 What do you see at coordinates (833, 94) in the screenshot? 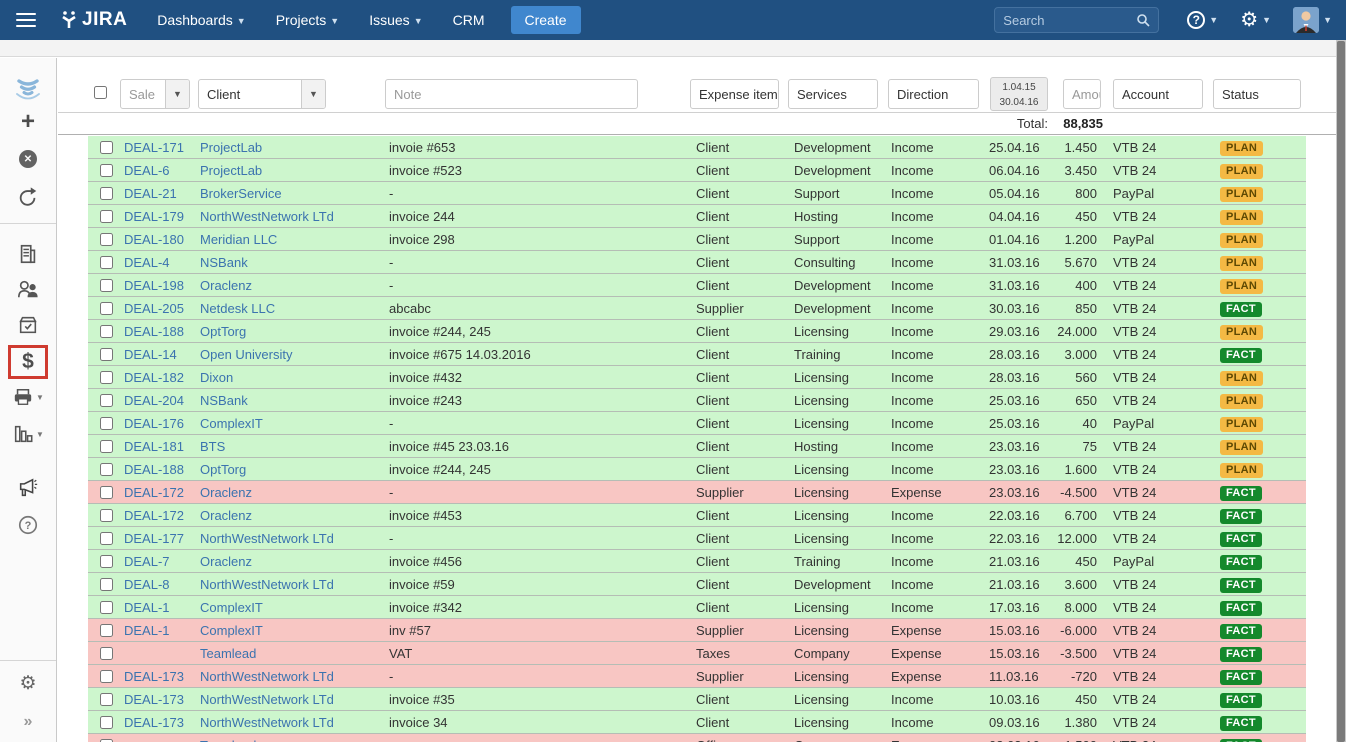
I see `services-filter: Services` at bounding box center [833, 94].